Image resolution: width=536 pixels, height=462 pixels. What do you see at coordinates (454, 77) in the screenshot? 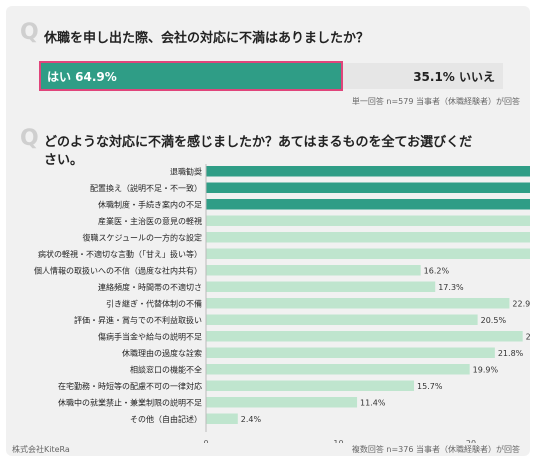
I see `bar-no-label: 35.1% いいえ` at bounding box center [454, 77].